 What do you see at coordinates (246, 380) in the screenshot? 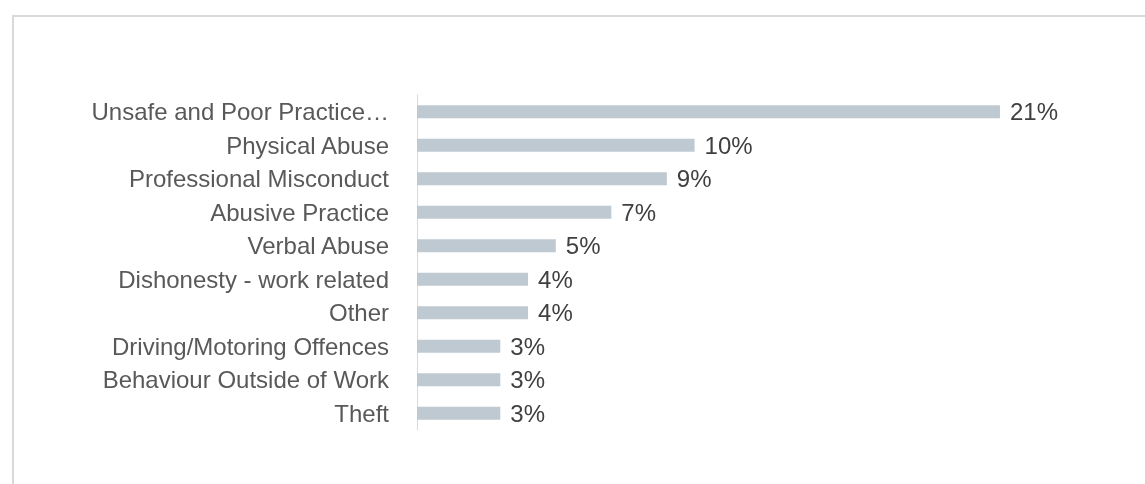
I see `y-tick-label: Behaviour Outside of Work` at bounding box center [246, 380].